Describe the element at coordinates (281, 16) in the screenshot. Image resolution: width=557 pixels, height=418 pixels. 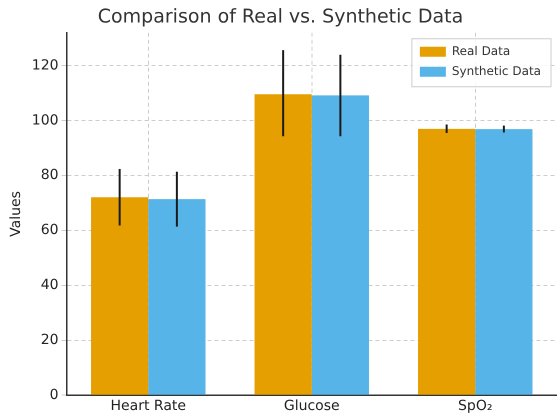
I see `chart-title: Comparison of Real vs. Synthetic Data` at that location.